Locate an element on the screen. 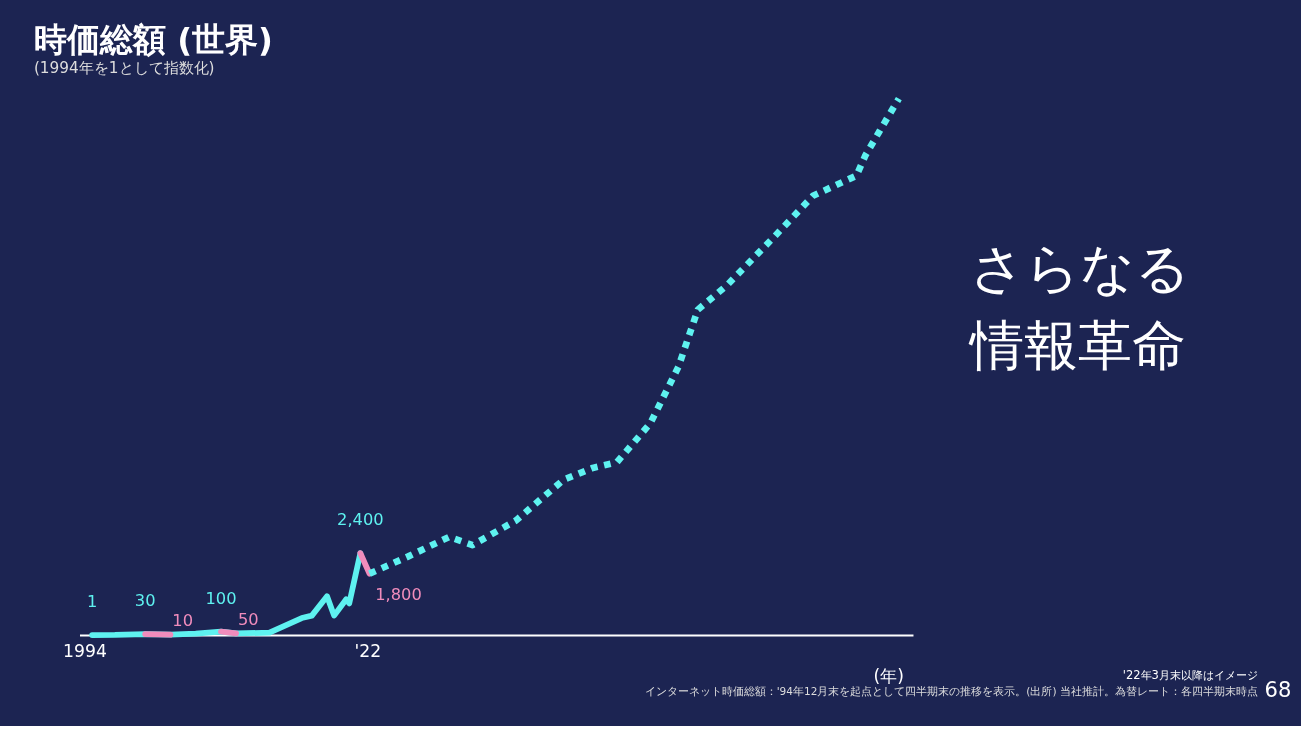 The height and width of the screenshot is (731, 1301). text: 68 is located at coordinates (1278, 690).